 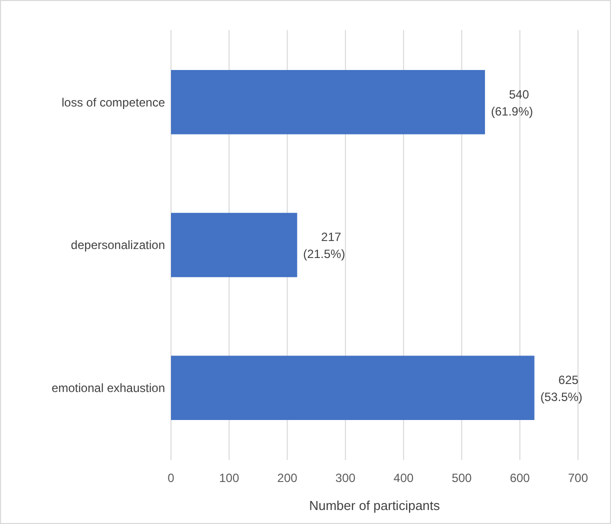 What do you see at coordinates (561, 388) in the screenshot?
I see `data-label: 625 (53.5%)` at bounding box center [561, 388].